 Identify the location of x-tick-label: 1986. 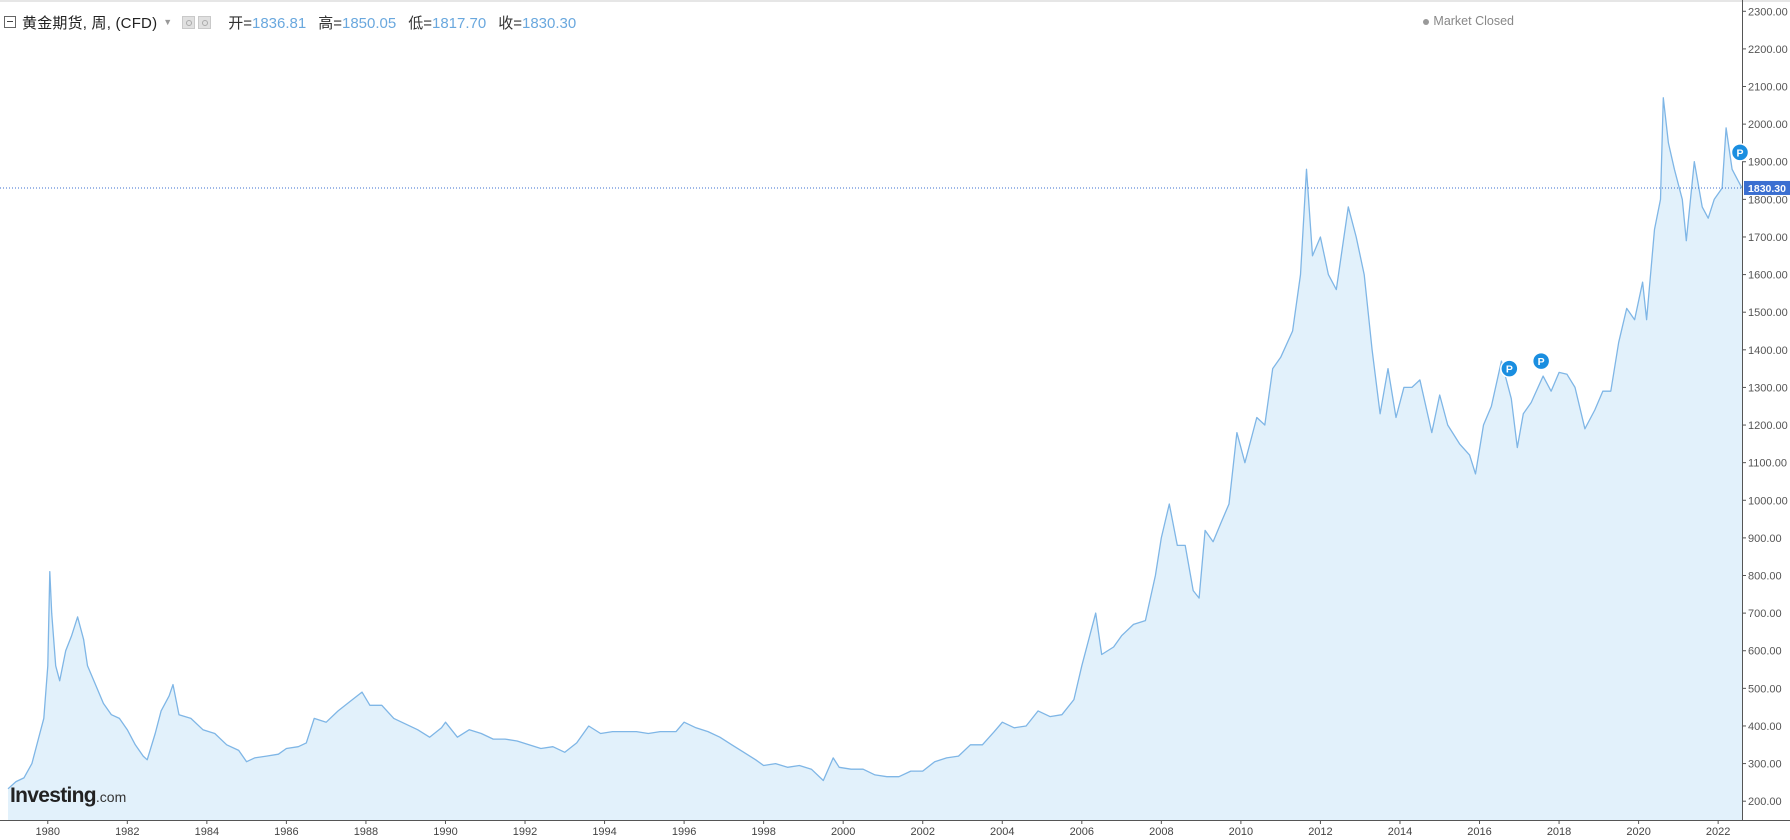
(286, 832).